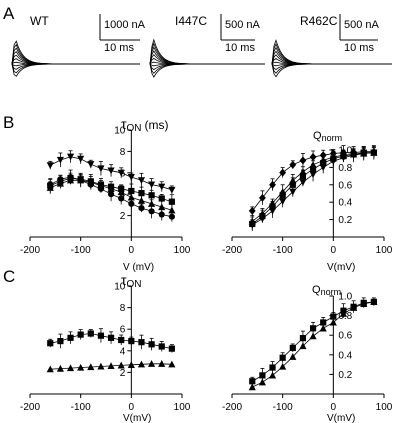  What do you see at coordinates (341, 267) in the screenshot?
I see `v-axis-label-b-right: V(mV)` at bounding box center [341, 267].